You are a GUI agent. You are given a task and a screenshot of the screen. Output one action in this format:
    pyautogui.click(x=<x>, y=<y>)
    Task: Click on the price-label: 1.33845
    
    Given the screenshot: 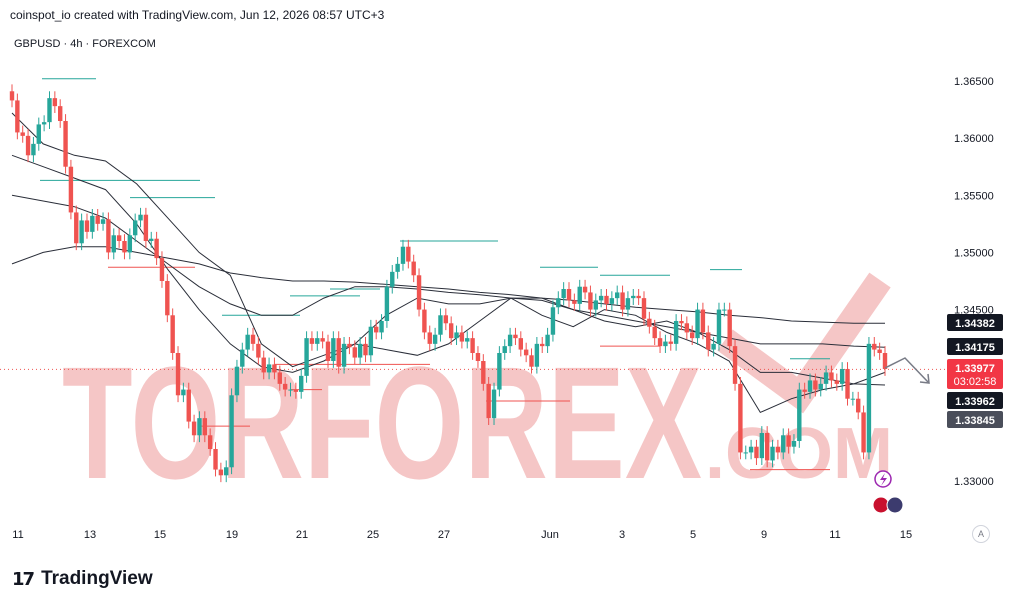 What is the action you would take?
    pyautogui.click(x=975, y=419)
    